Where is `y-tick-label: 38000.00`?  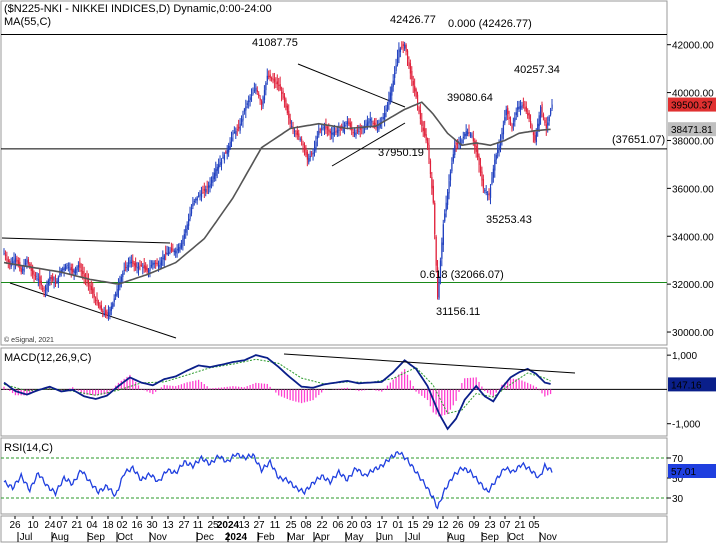
y-tick-label: 38000.00 is located at coordinates (693, 141).